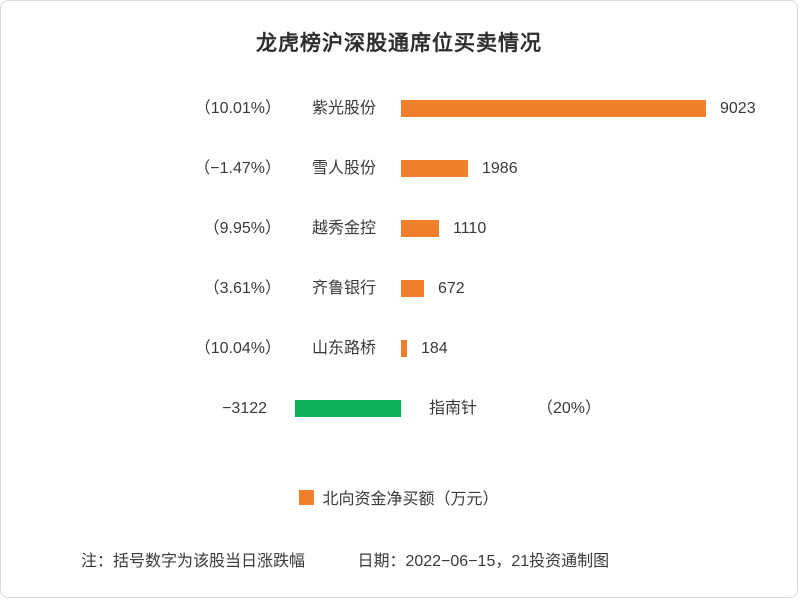 This screenshot has width=800, height=600. Describe the element at coordinates (345, 559) in the screenshot. I see `footnote: 注：括号数字为该股当日涨跌幅 日期：2022−06−15，21投资通制图` at that location.